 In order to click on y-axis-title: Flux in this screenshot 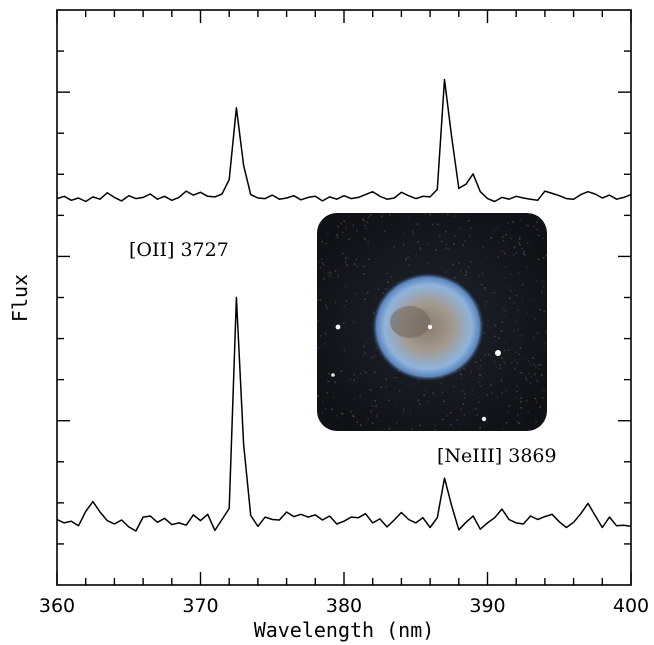, I will do `click(20, 298)`.